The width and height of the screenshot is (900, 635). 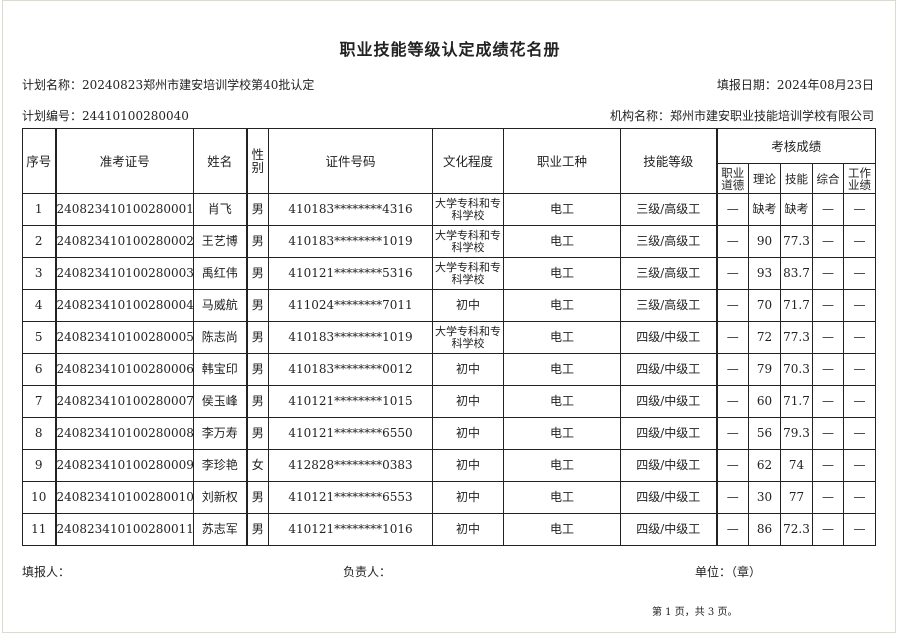 What do you see at coordinates (350, 369) in the screenshot?
I see `cell-id: 410183********0012` at bounding box center [350, 369].